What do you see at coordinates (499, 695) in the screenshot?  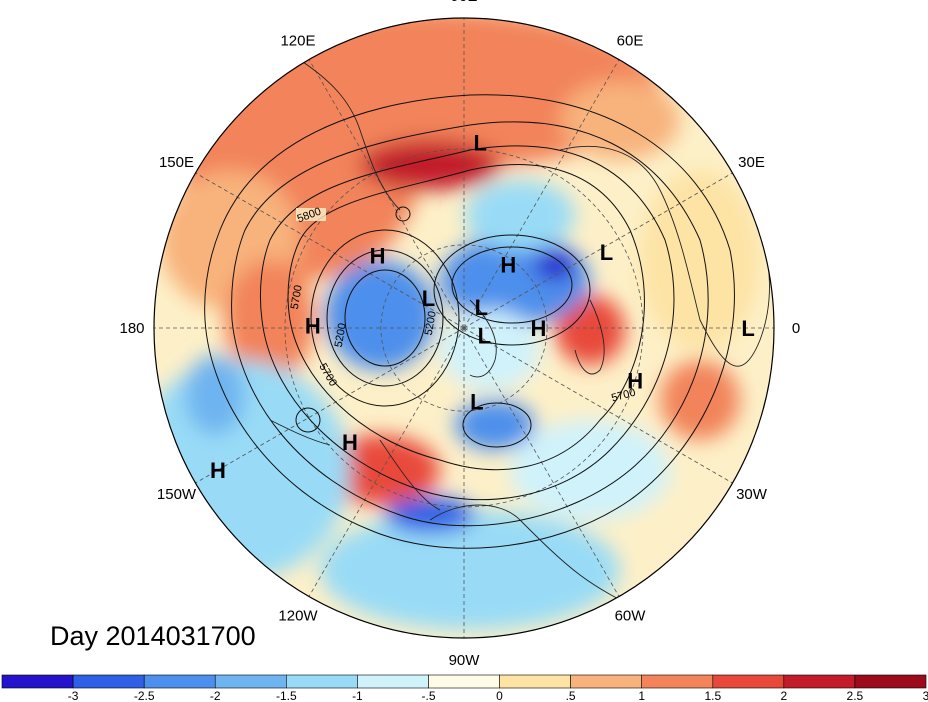 I see `colorbar-tick-label: 0` at bounding box center [499, 695].